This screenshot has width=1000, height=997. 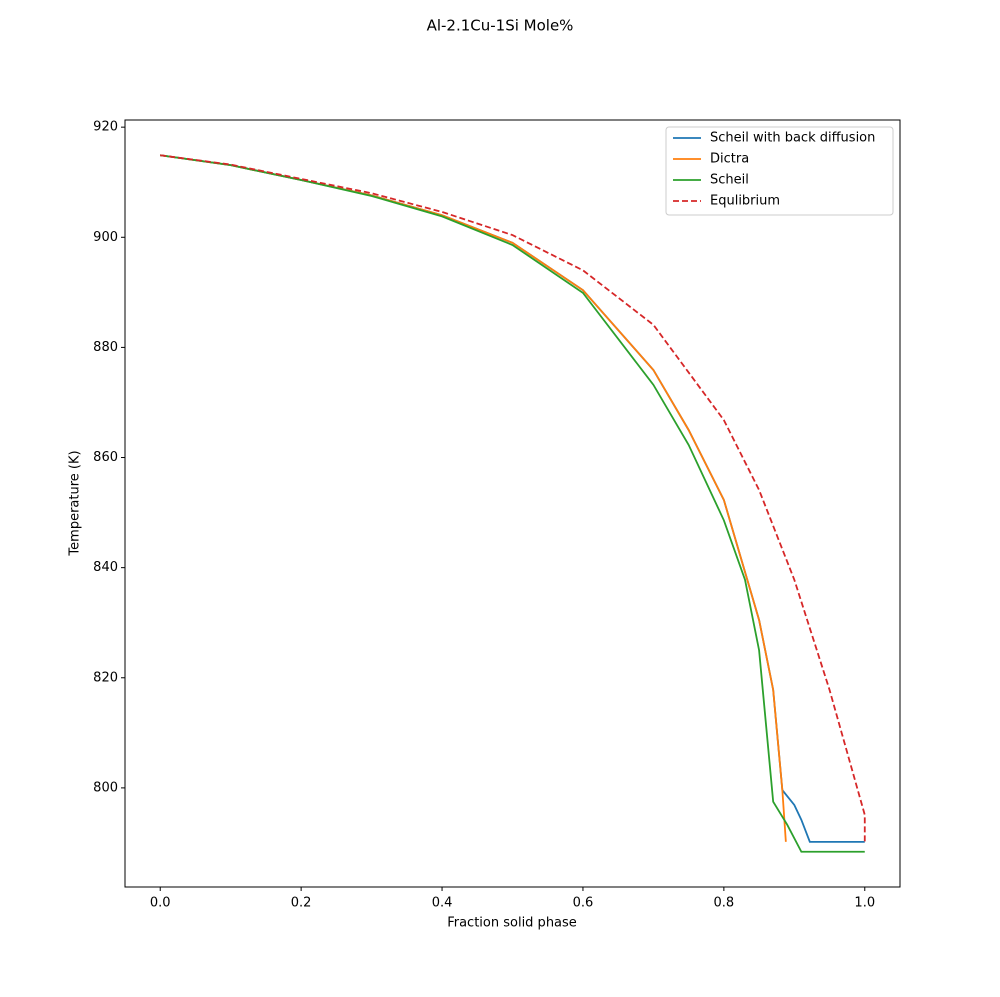 What do you see at coordinates (105, 787) in the screenshot?
I see `y-tick-label: 800` at bounding box center [105, 787].